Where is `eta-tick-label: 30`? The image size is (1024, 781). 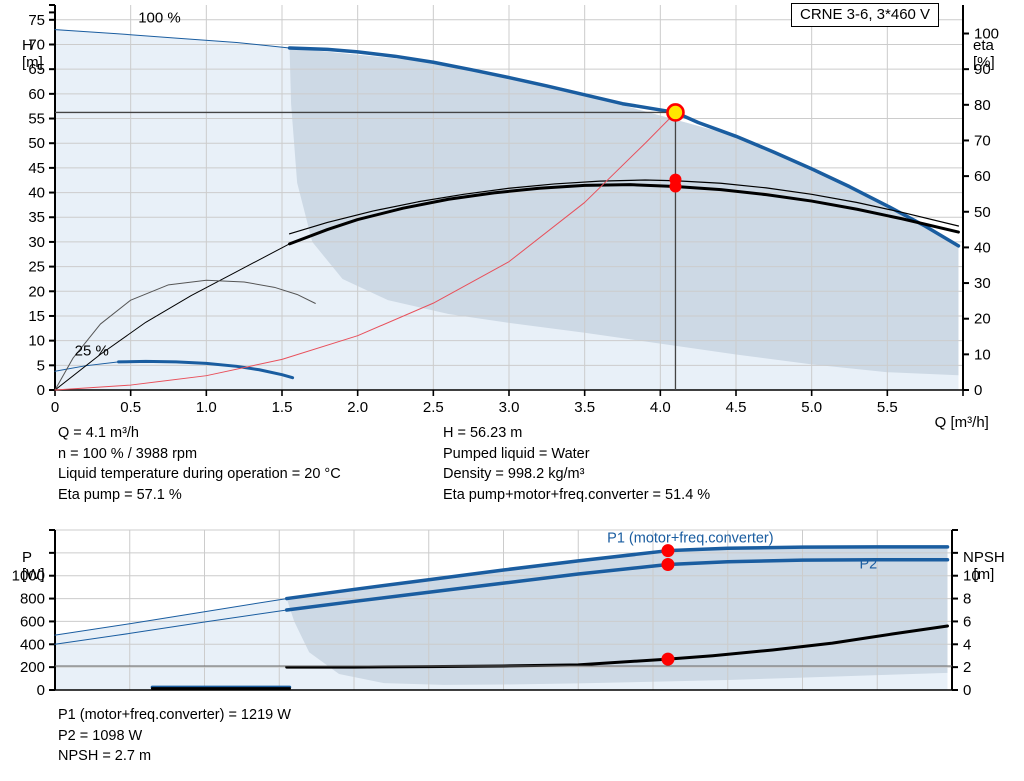
eta-tick-label: 30 is located at coordinates (982, 283).